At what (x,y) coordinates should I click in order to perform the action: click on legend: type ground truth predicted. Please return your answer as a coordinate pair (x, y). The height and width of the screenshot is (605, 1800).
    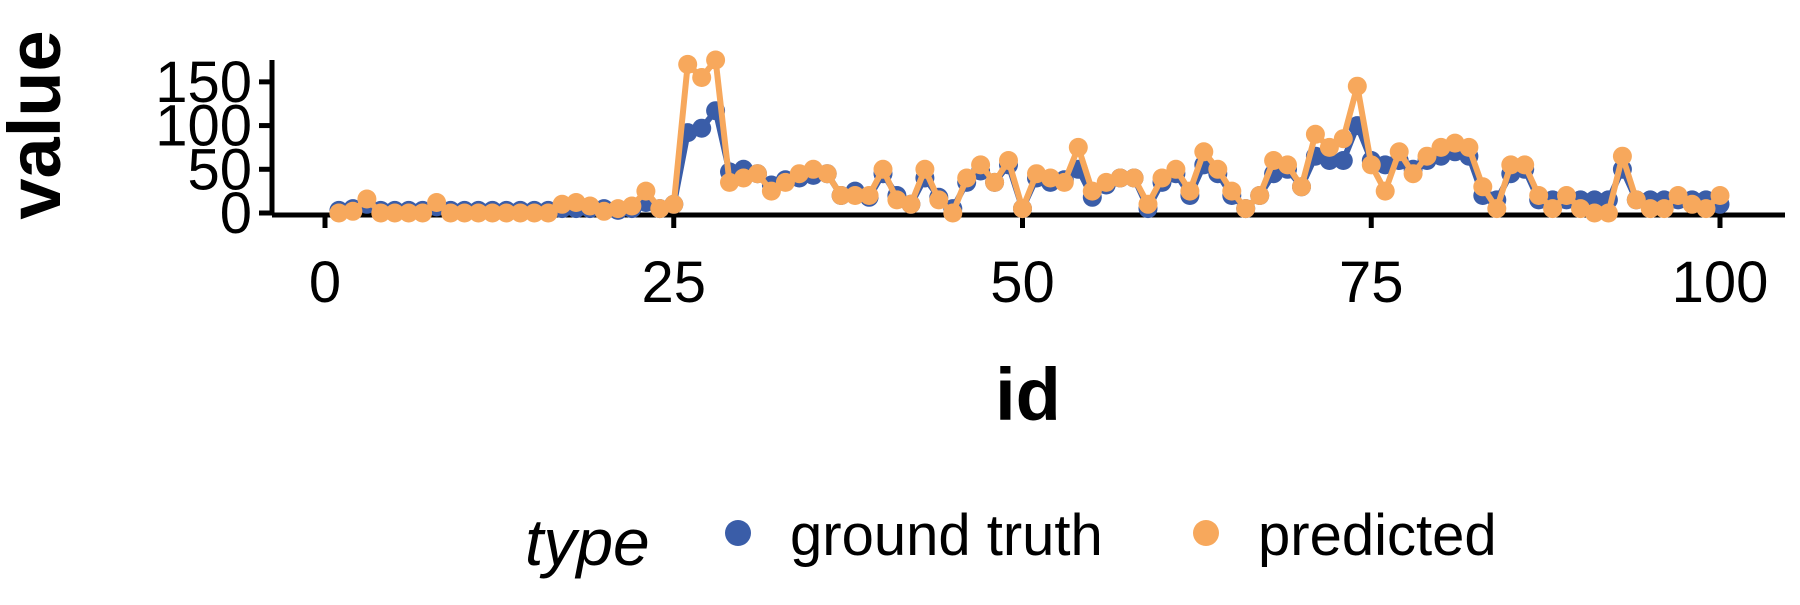
    Looking at the image, I should click on (1011, 541).